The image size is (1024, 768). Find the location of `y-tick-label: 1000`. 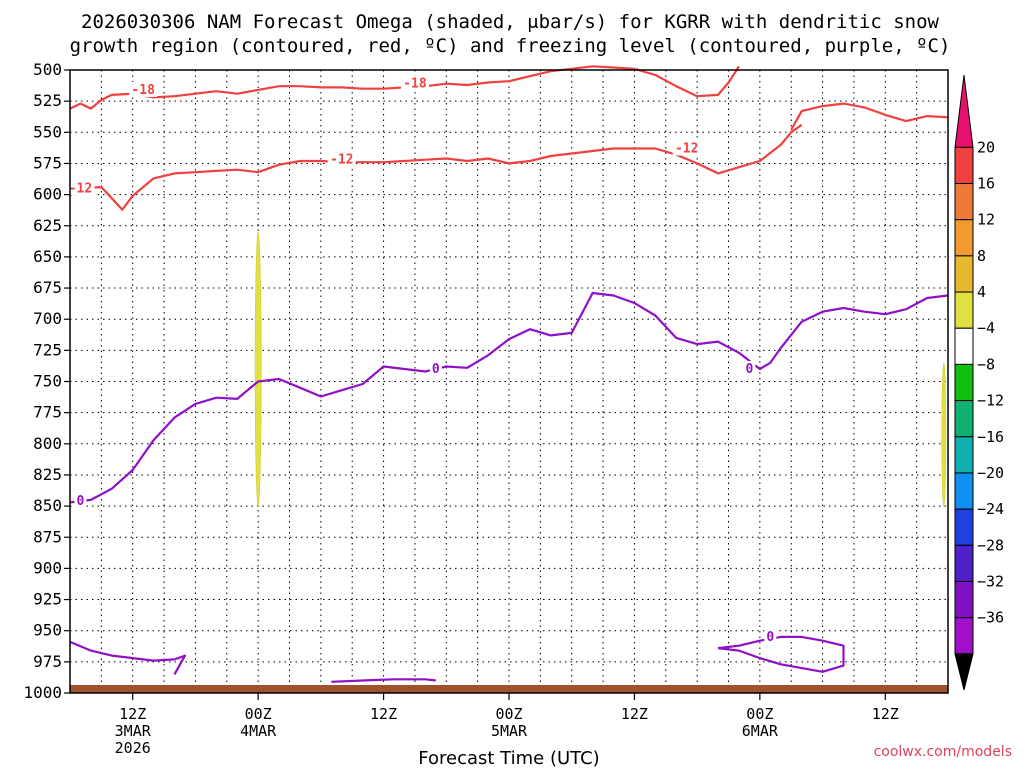

y-tick-label: 1000 is located at coordinates (42, 692).